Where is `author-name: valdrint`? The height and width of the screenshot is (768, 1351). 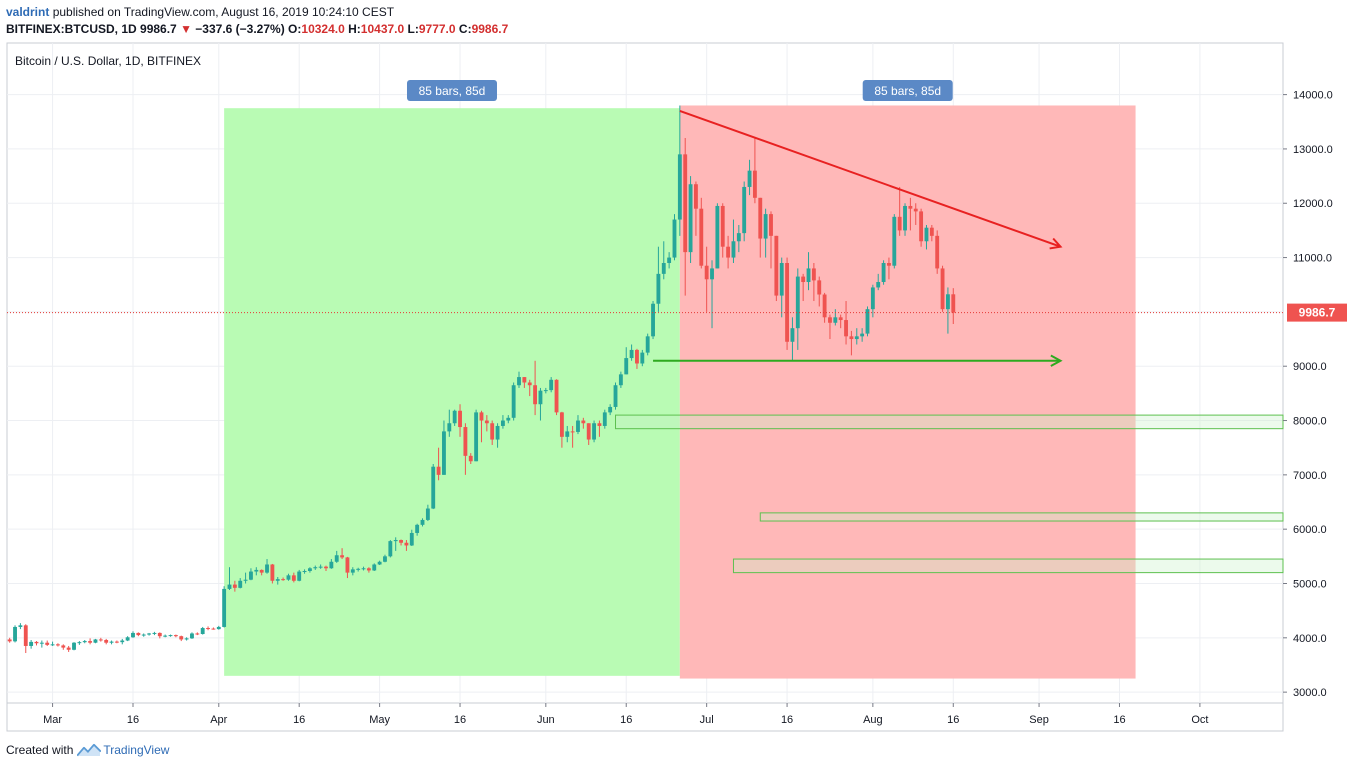 author-name: valdrint is located at coordinates (28, 12).